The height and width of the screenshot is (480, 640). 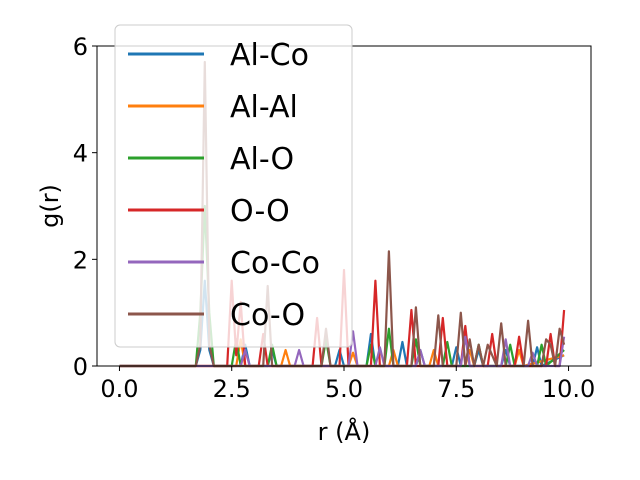 I want to click on x-tick-label: 0.0, so click(x=119, y=389).